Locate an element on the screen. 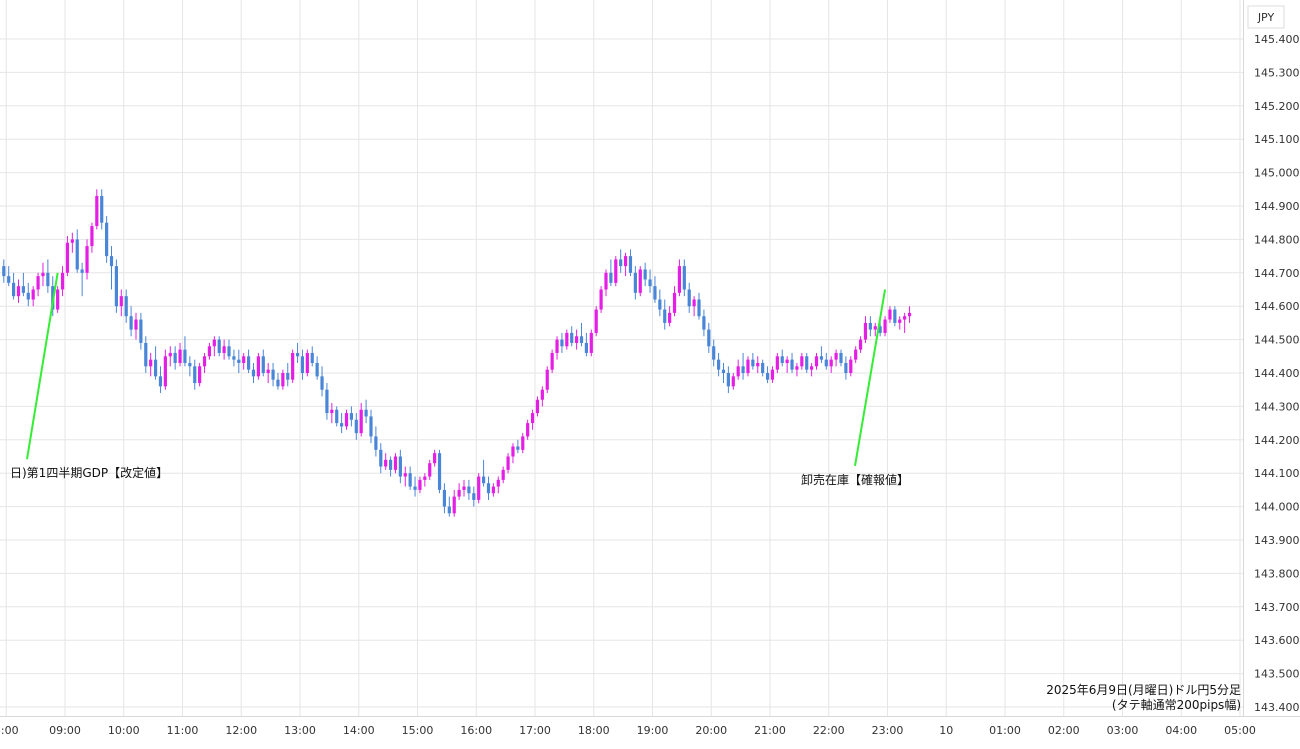 The width and height of the screenshot is (1300, 749). y-tick-label: 143.400 is located at coordinates (1277, 707).